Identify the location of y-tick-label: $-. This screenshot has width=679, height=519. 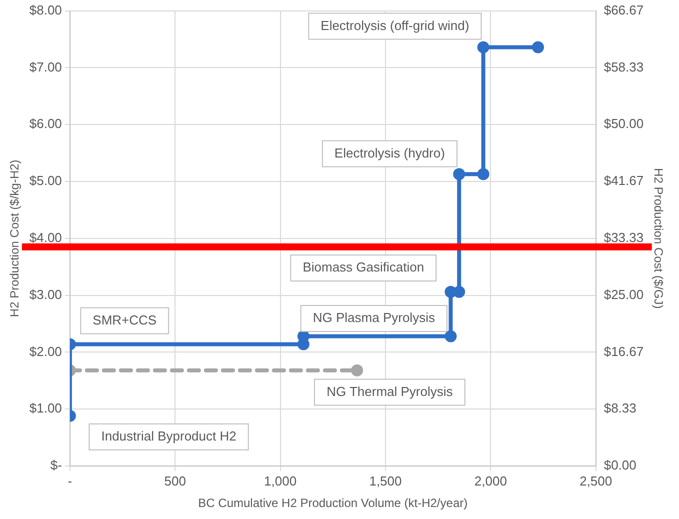
(56, 465).